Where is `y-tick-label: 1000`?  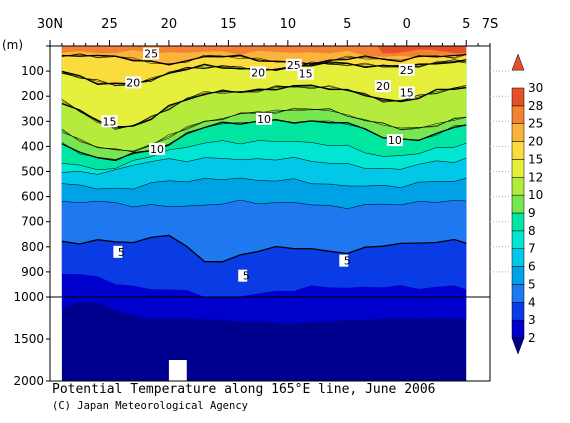
y-tick-label: 1000 is located at coordinates (28, 297).